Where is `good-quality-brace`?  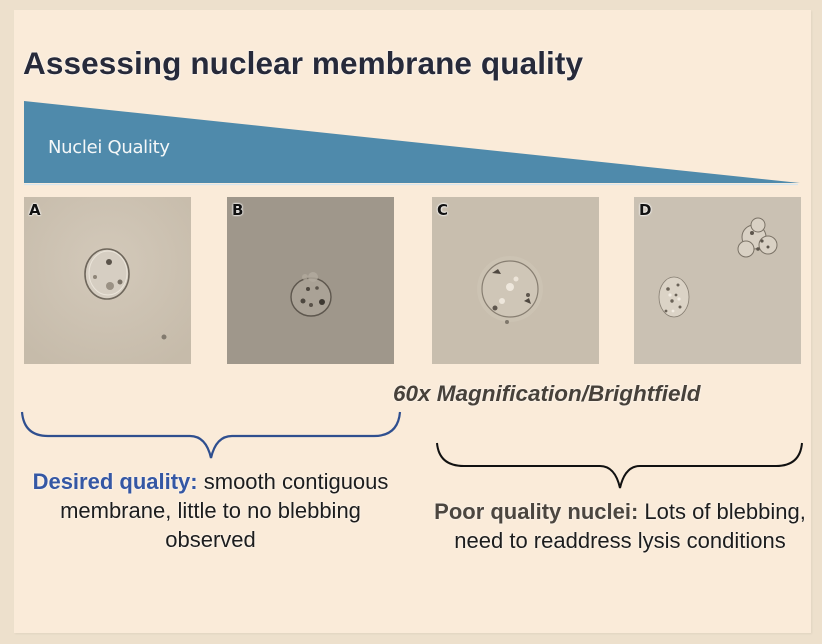
good-quality-brace is located at coordinates (211, 435).